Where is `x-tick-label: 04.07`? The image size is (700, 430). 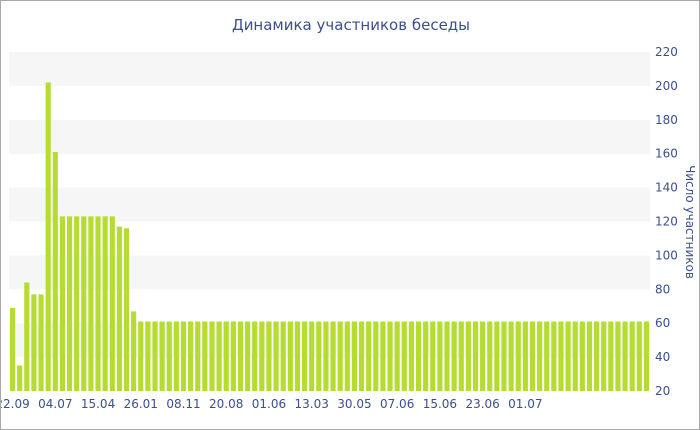 x-tick-label: 04.07 is located at coordinates (55, 404).